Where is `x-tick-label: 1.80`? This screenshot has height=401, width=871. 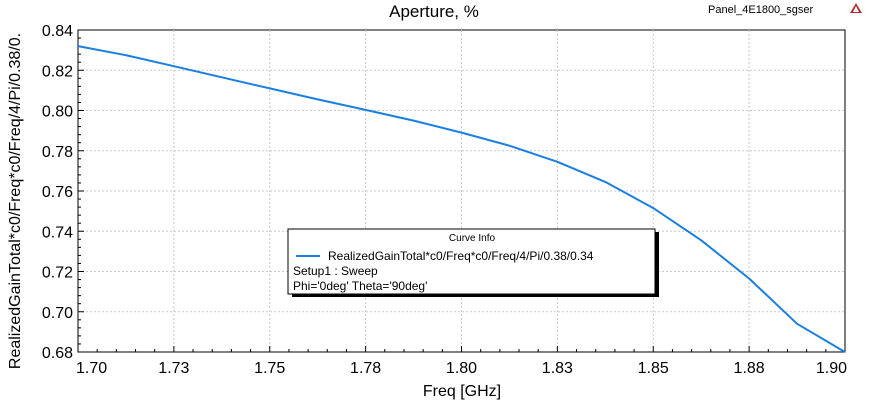
x-tick-label: 1.80 is located at coordinates (461, 368).